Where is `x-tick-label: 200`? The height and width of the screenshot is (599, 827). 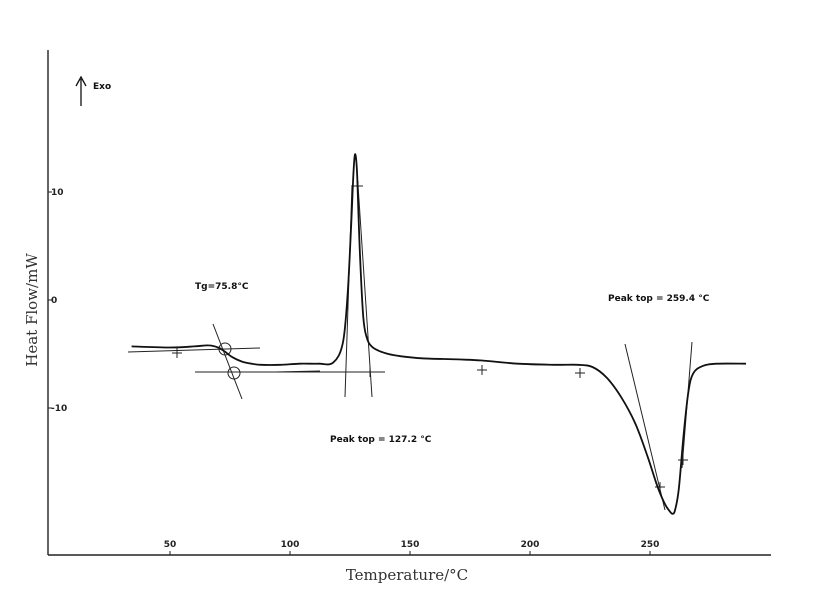
x-tick-label: 200 is located at coordinates (530, 545).